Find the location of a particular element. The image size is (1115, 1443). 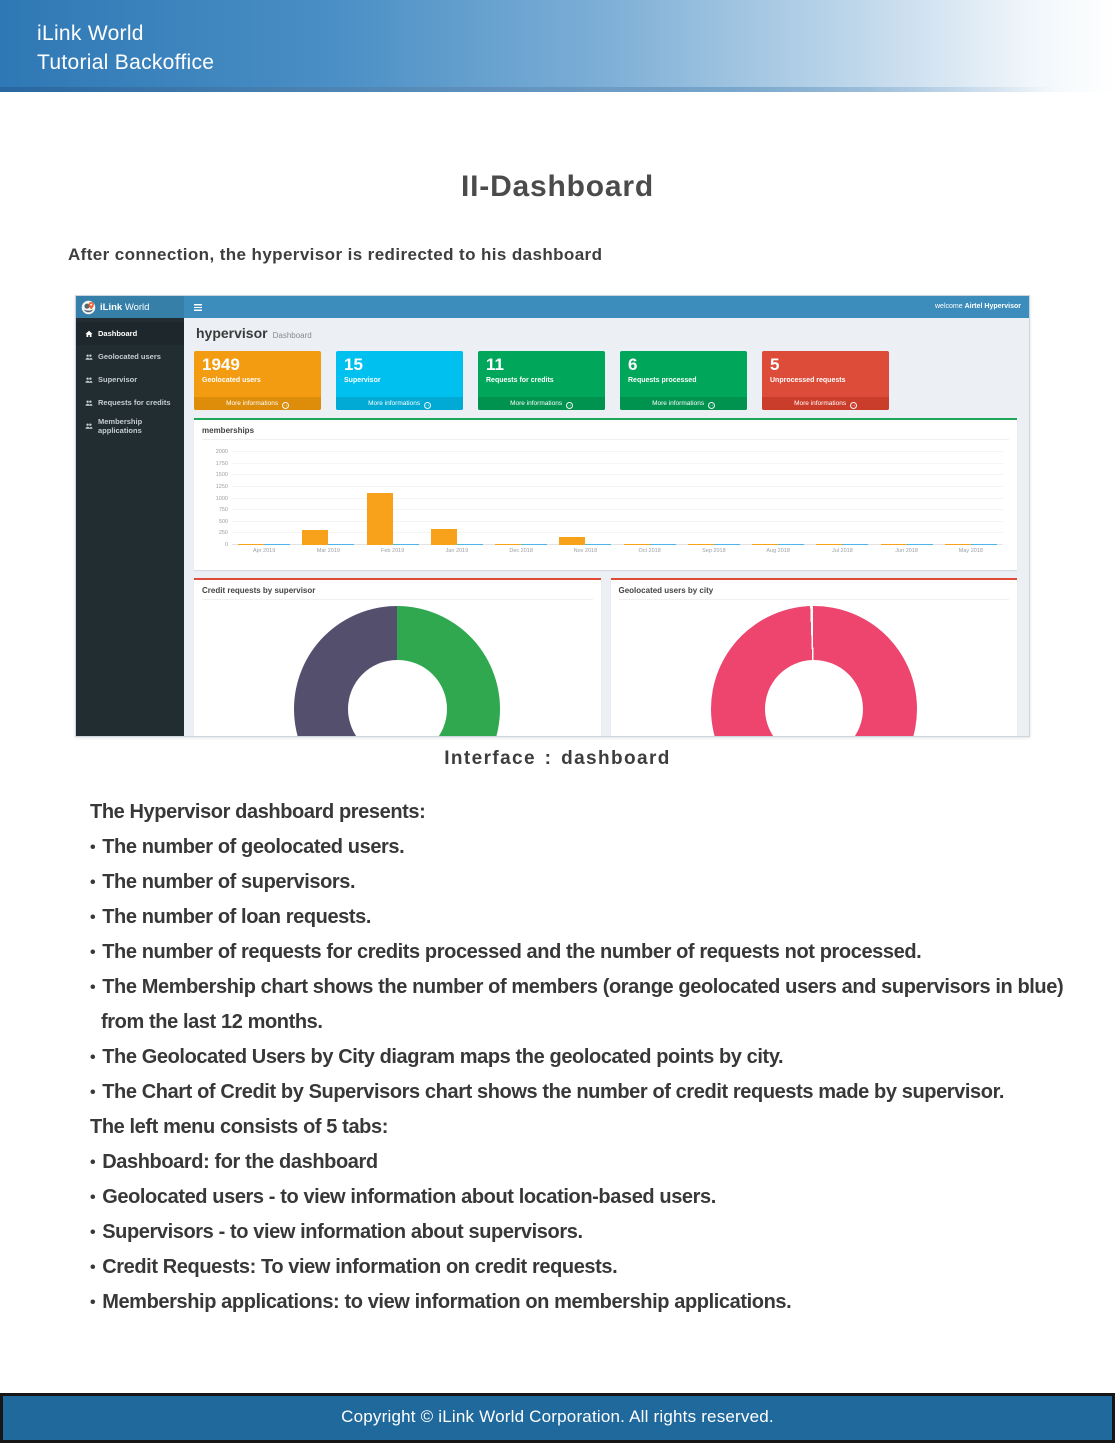

stat-label: Supervisor is located at coordinates (362, 380).